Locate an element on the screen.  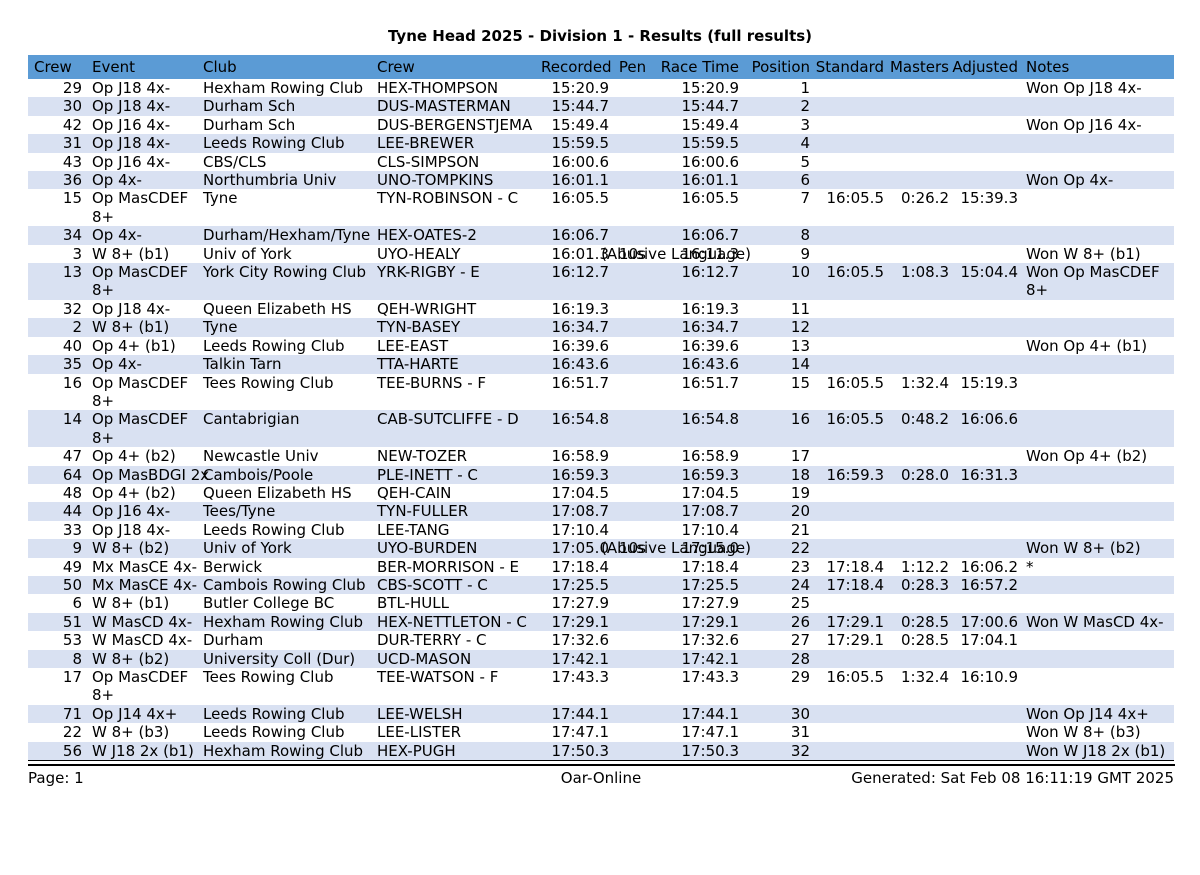
cell-crew-name: UNO-TOMPKINS is located at coordinates (435, 180).